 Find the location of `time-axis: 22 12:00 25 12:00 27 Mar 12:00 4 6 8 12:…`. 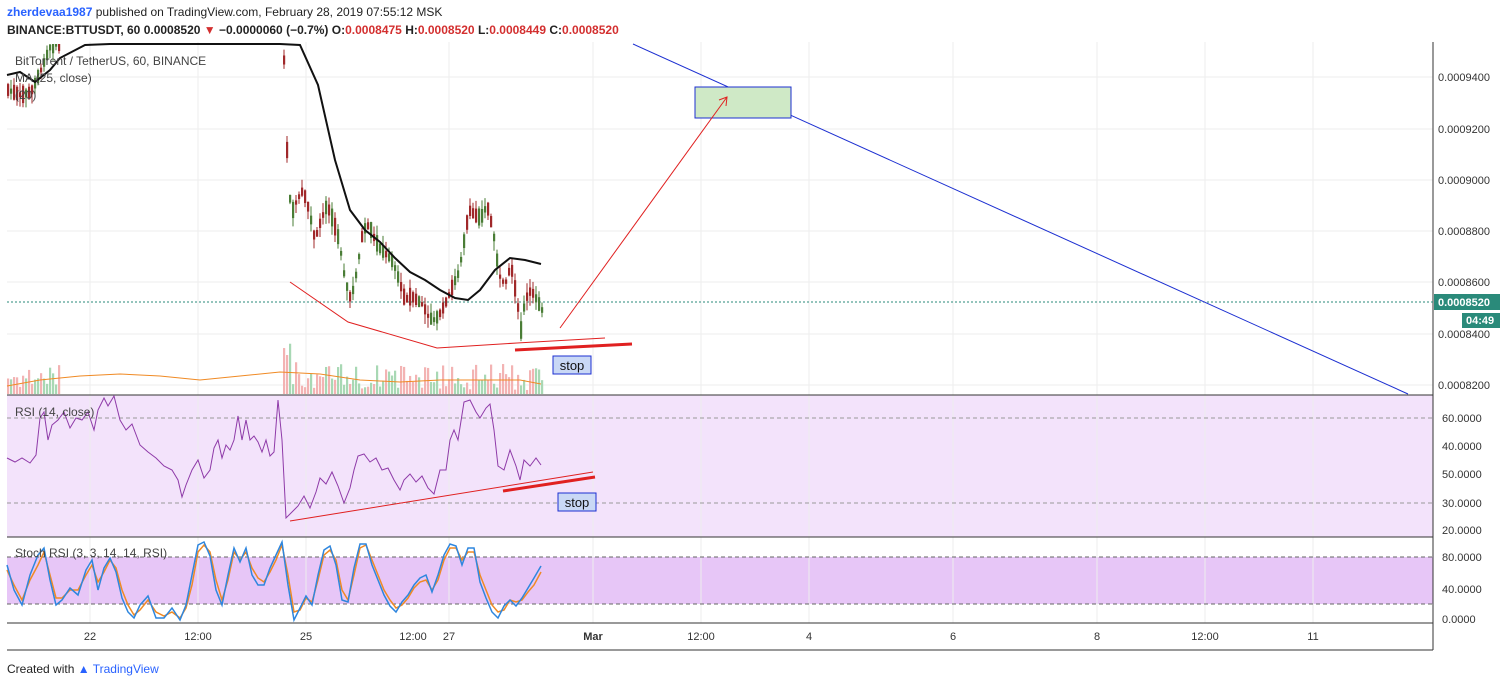

time-axis: 22 12:00 25 12:00 27 Mar 12:00 4 6 8 12:… is located at coordinates (701, 637).